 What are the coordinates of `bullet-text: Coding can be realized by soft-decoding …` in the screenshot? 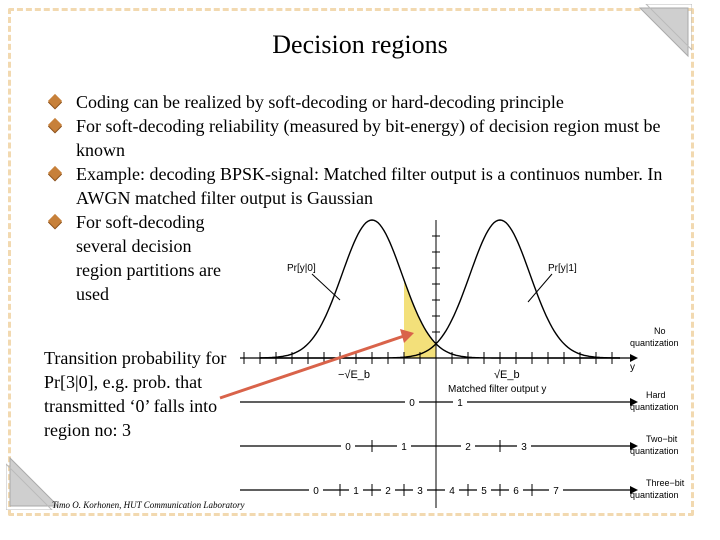 It's located at (320, 102).